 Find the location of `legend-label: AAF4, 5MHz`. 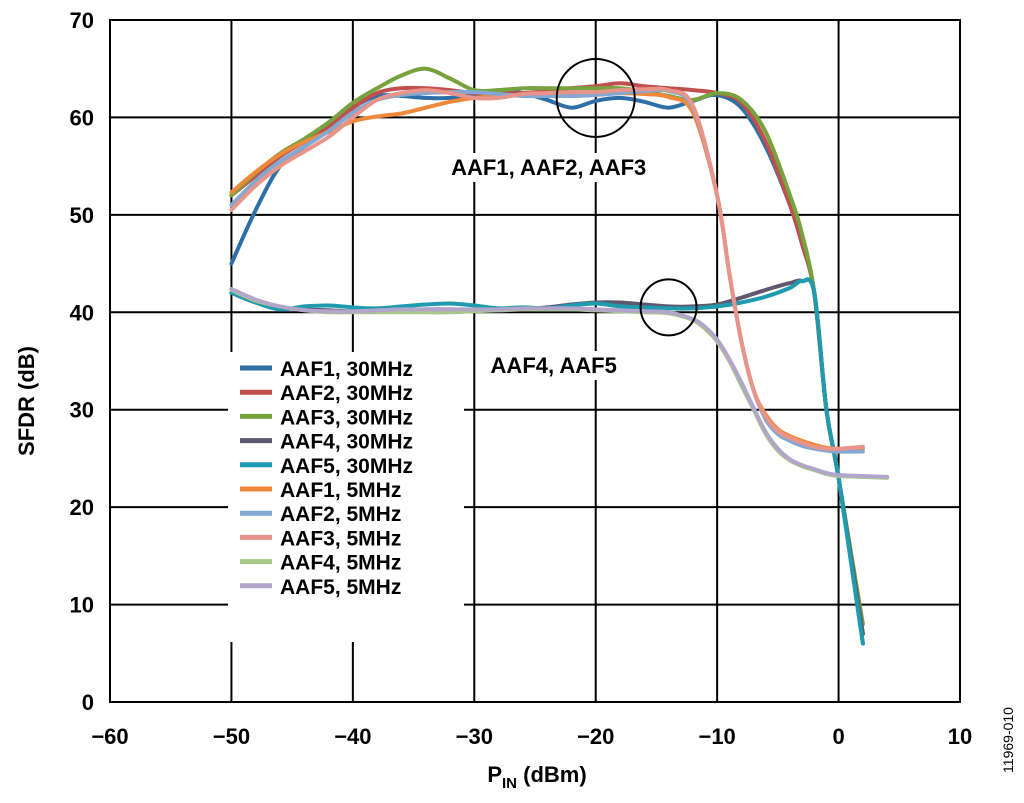

legend-label: AAF4, 5MHz is located at coordinates (340, 563).